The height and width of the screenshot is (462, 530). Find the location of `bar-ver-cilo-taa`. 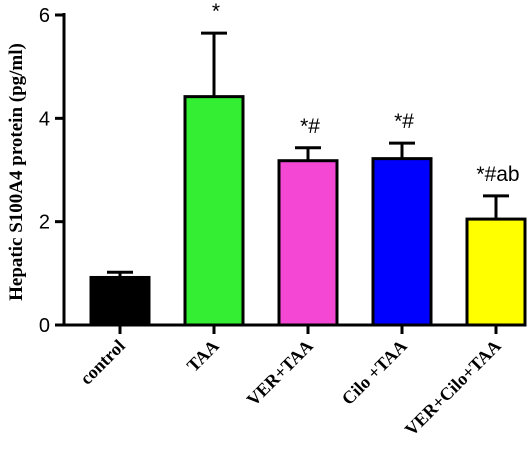

bar-ver-cilo-taa is located at coordinates (496, 272).